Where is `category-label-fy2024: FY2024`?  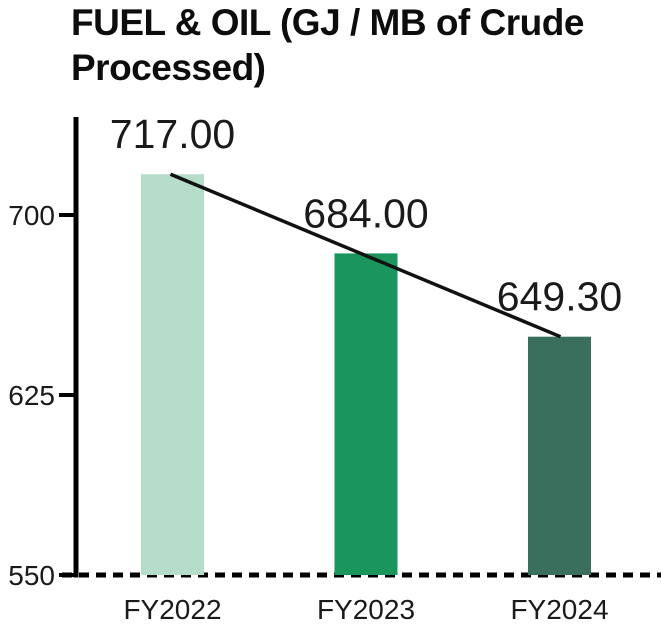
category-label-fy2024: FY2024 is located at coordinates (559, 609).